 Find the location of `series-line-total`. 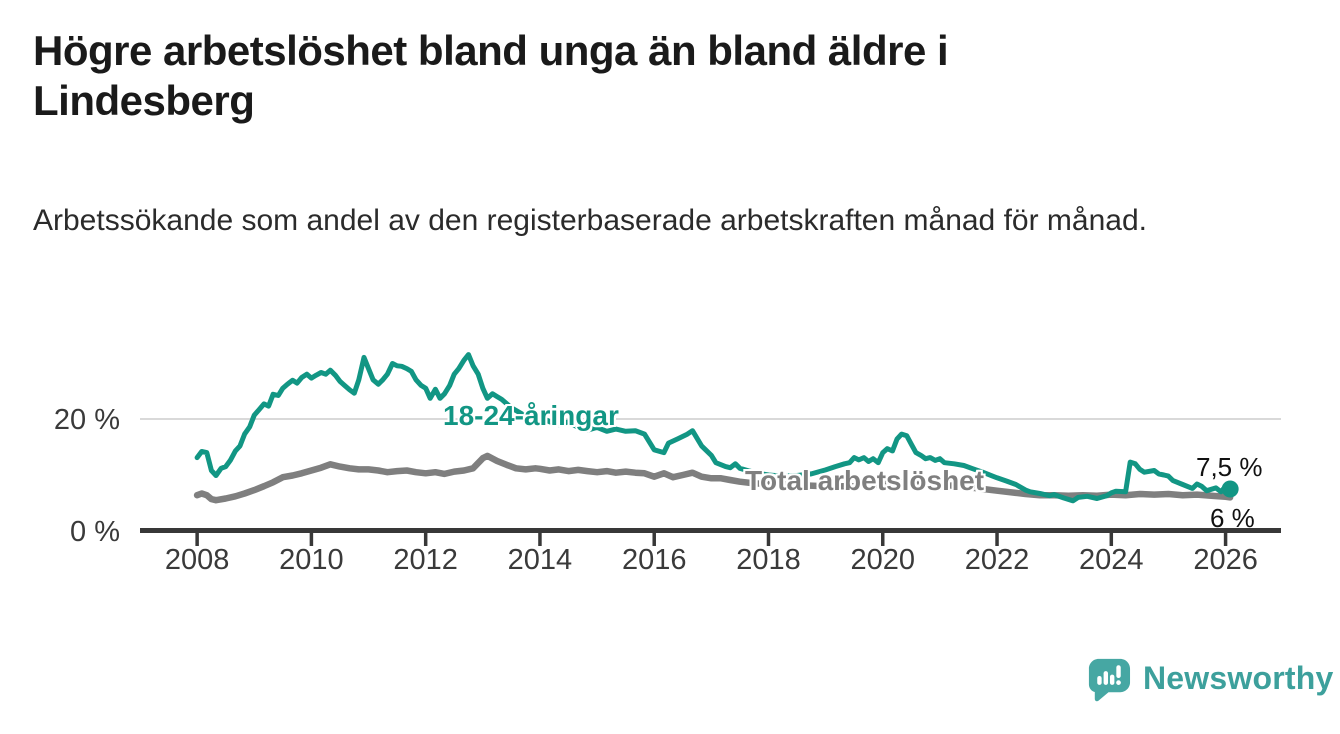

series-line-total is located at coordinates (713, 478).